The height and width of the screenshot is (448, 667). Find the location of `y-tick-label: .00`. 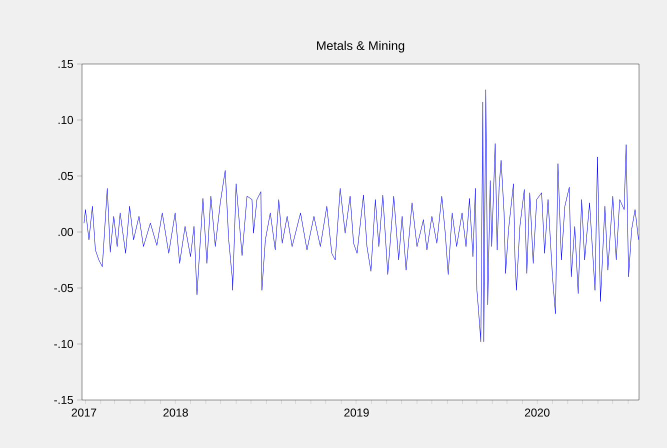

y-tick-label: .00 is located at coordinates (66, 232).